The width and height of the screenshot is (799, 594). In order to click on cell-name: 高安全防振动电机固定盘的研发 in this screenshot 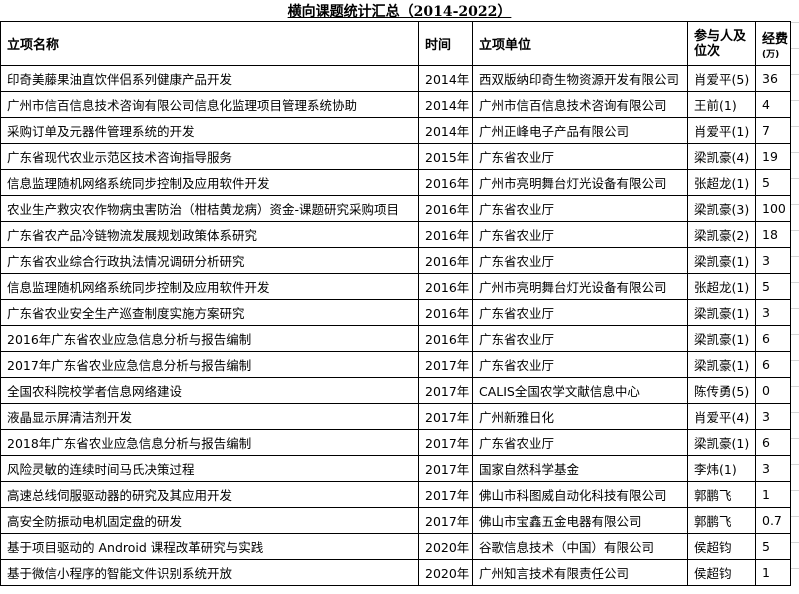, I will do `click(209, 520)`.